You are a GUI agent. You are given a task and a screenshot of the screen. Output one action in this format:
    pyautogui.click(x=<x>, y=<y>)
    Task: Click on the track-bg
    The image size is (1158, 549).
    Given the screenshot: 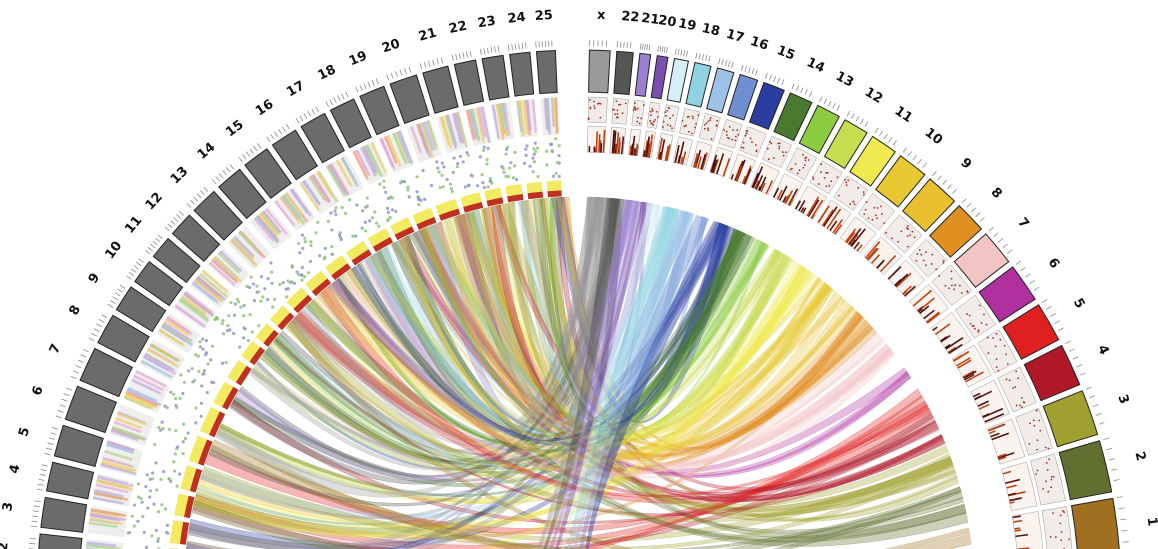 What is the action you would take?
    pyautogui.click(x=344, y=176)
    